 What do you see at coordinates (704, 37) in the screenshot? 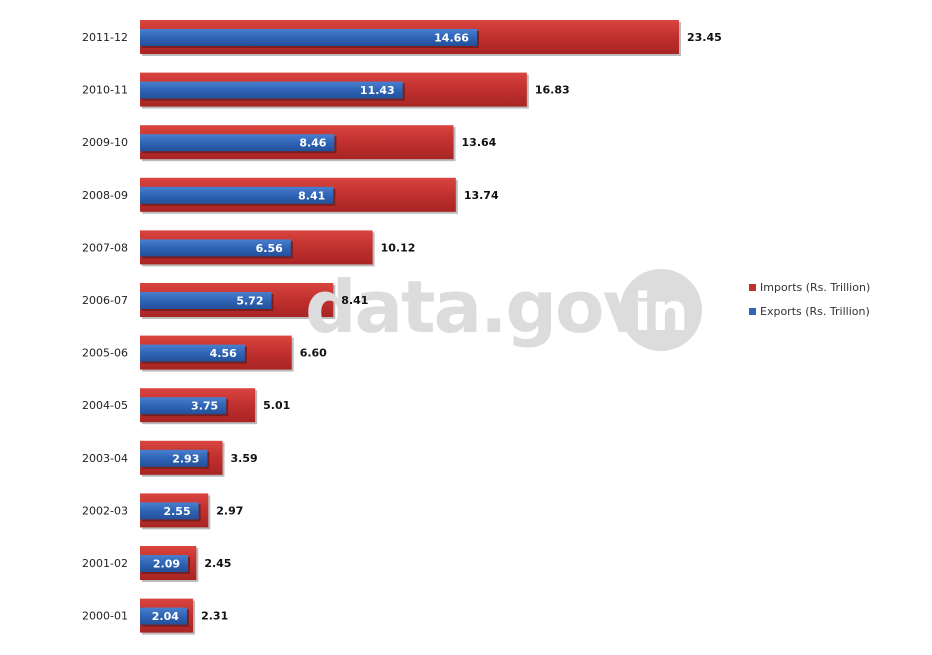
I see `import-value-label: 23.45` at bounding box center [704, 37].